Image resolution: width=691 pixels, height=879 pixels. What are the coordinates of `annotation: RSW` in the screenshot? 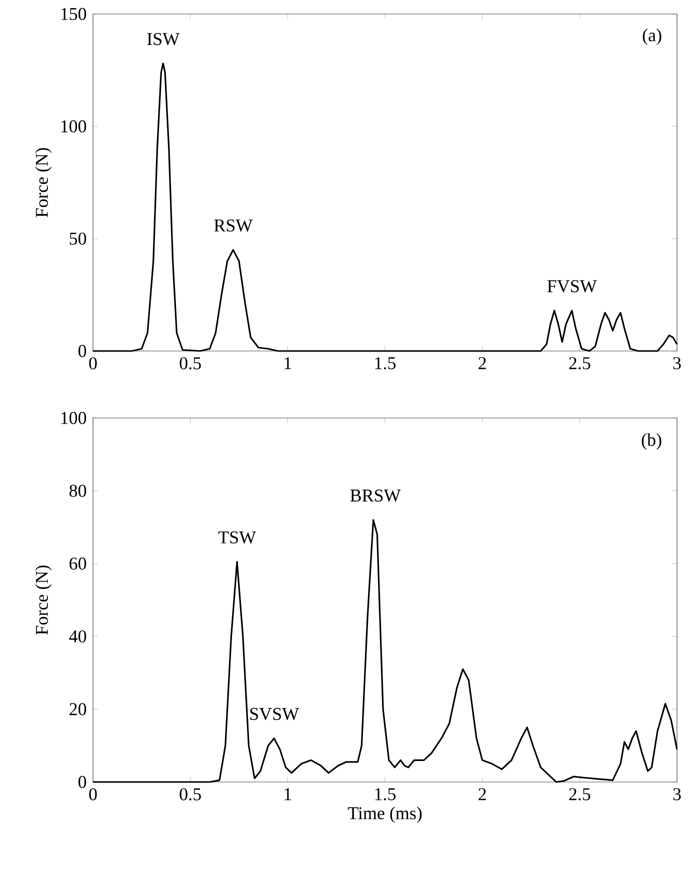 It's located at (233, 226).